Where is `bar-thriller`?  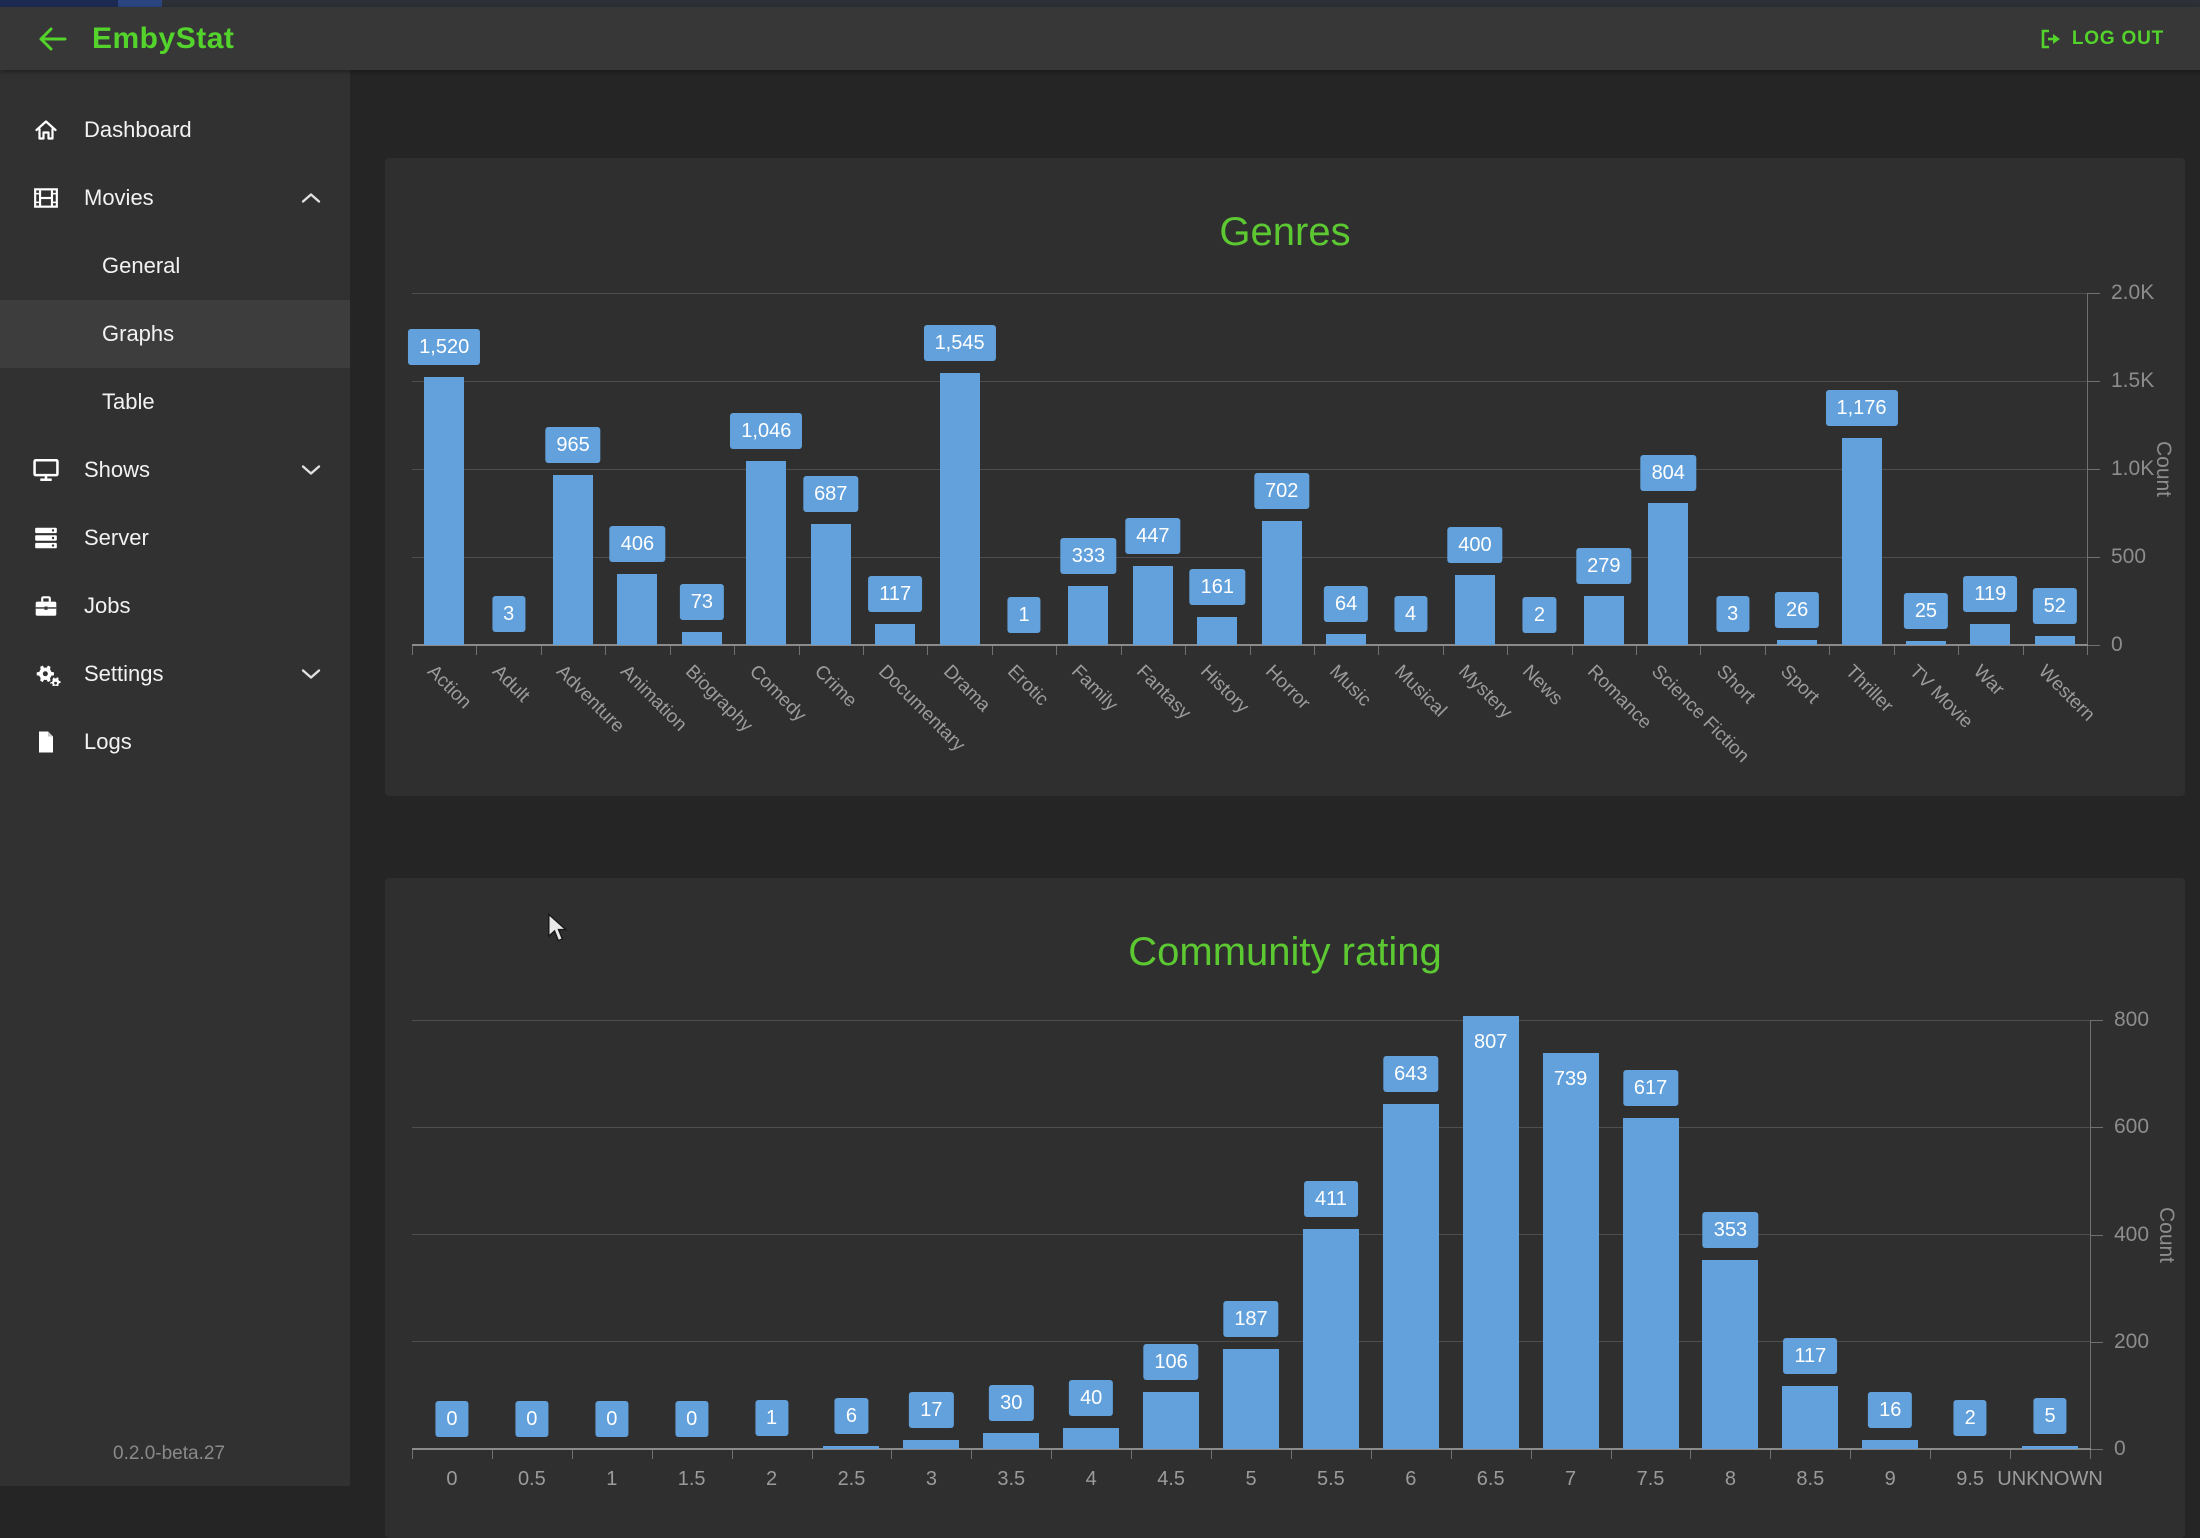
bar-thriller is located at coordinates (1861, 541).